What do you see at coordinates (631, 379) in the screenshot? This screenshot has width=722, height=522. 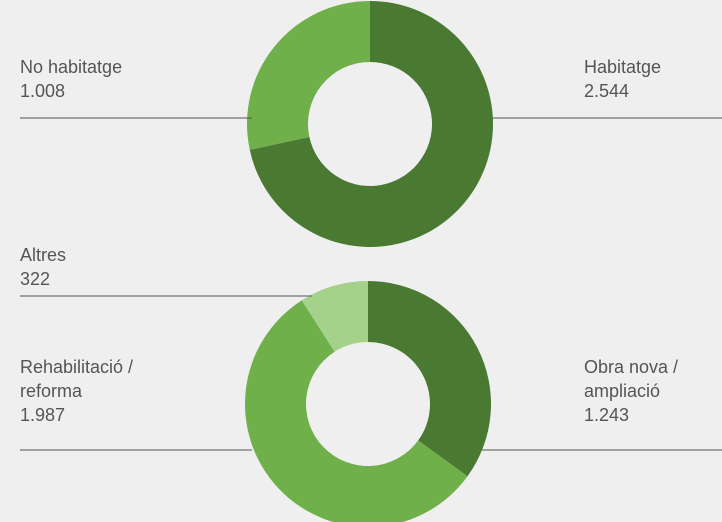 I see `category: Obra nova / ampliació` at bounding box center [631, 379].